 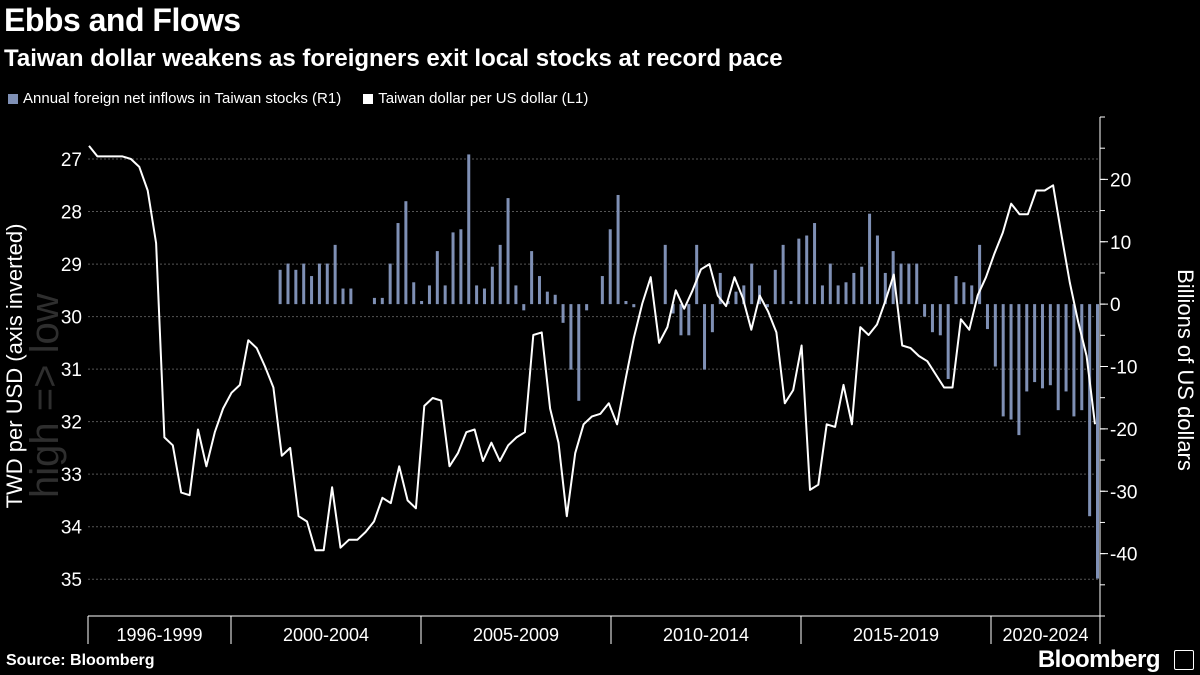 What do you see at coordinates (326, 635) in the screenshot?
I see `x-group-label: 2000-2004` at bounding box center [326, 635].